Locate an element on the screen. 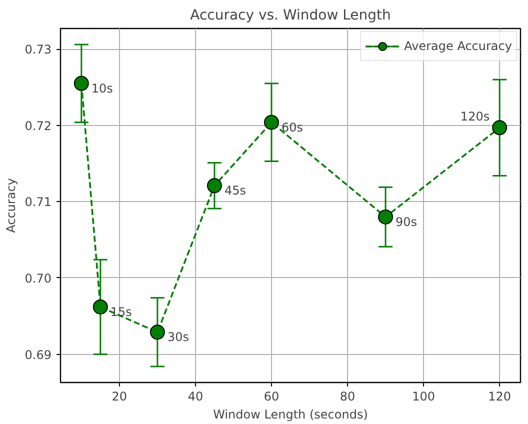  y-tick-label: 0.69 is located at coordinates (38, 355).